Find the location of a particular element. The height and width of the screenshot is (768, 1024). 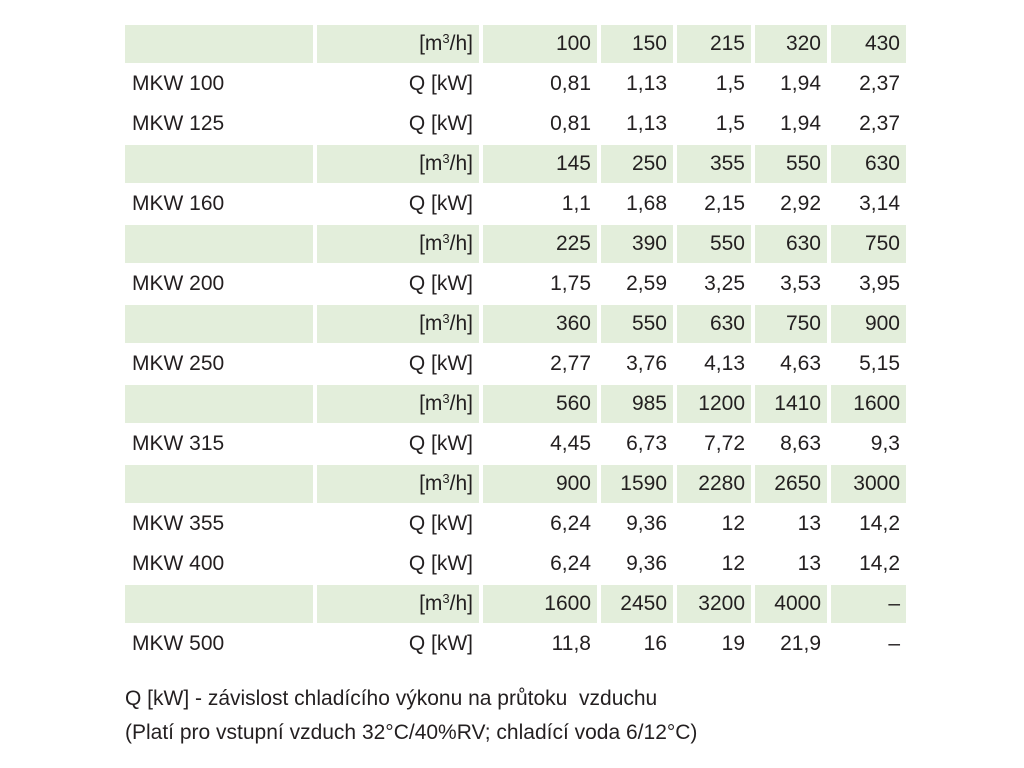

model-cell: MKW 500 is located at coordinates (178, 643).